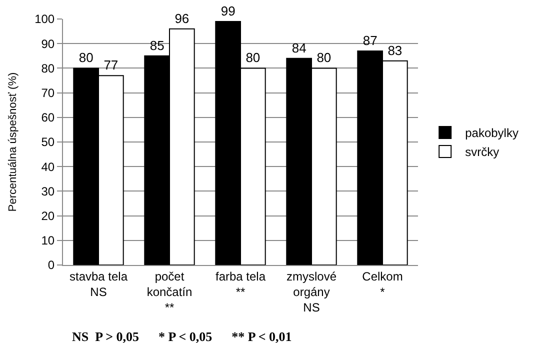 The height and width of the screenshot is (343, 536). What do you see at coordinates (98, 284) in the screenshot?
I see `x-tick-label: stavba tela NS` at bounding box center [98, 284].